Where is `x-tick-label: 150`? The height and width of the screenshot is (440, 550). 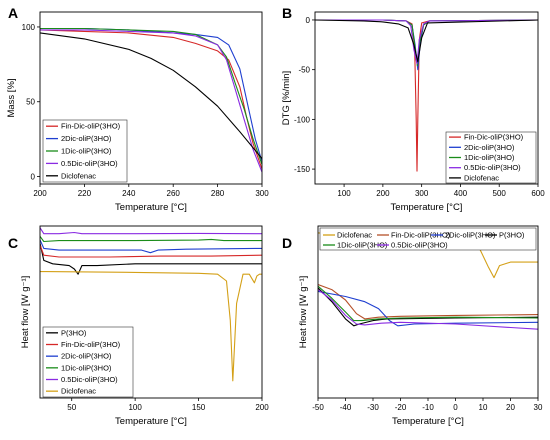
x-tick-label: 150 is located at coordinates (199, 407).